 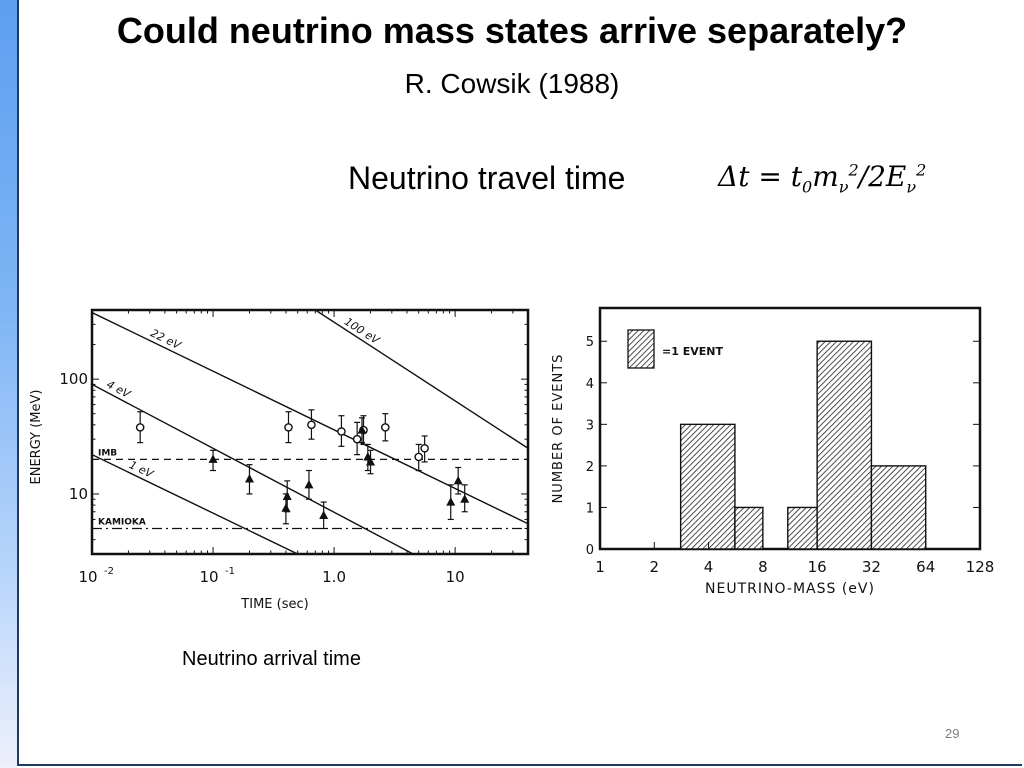 What do you see at coordinates (590, 467) in the screenshot?
I see `y-tick-label: 2` at bounding box center [590, 467].